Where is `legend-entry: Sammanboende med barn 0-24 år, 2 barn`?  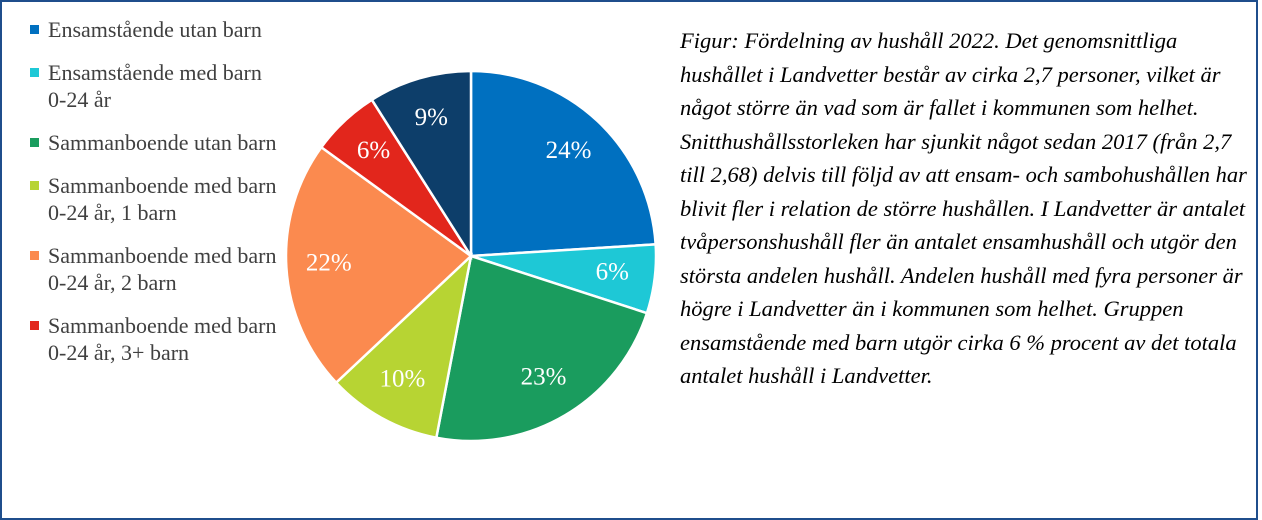 legend-entry: Sammanboende med barn 0-24 år, 2 barn is located at coordinates (153, 269).